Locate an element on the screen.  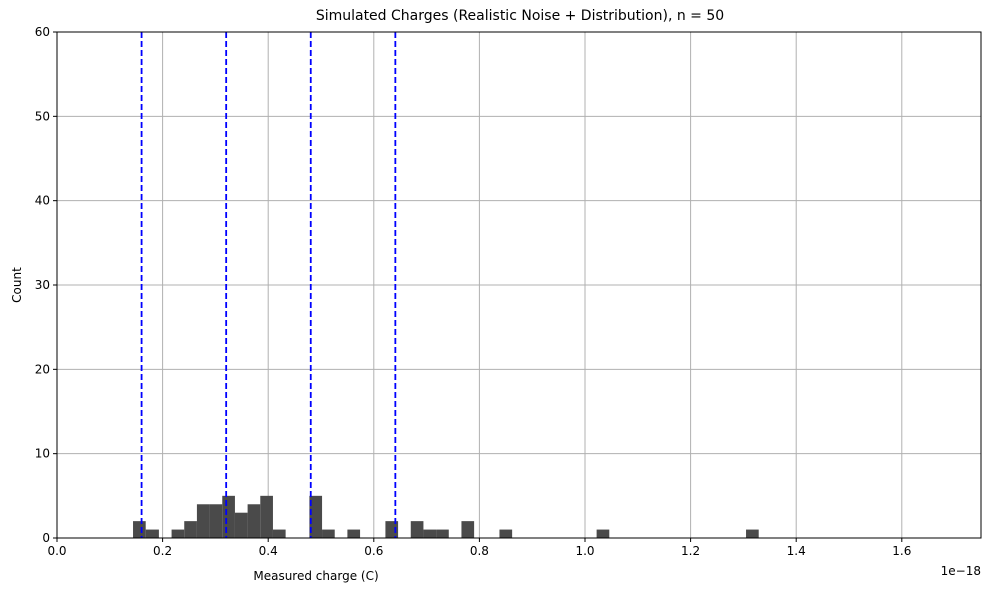
y-tick-label: 50 is located at coordinates (42, 116).